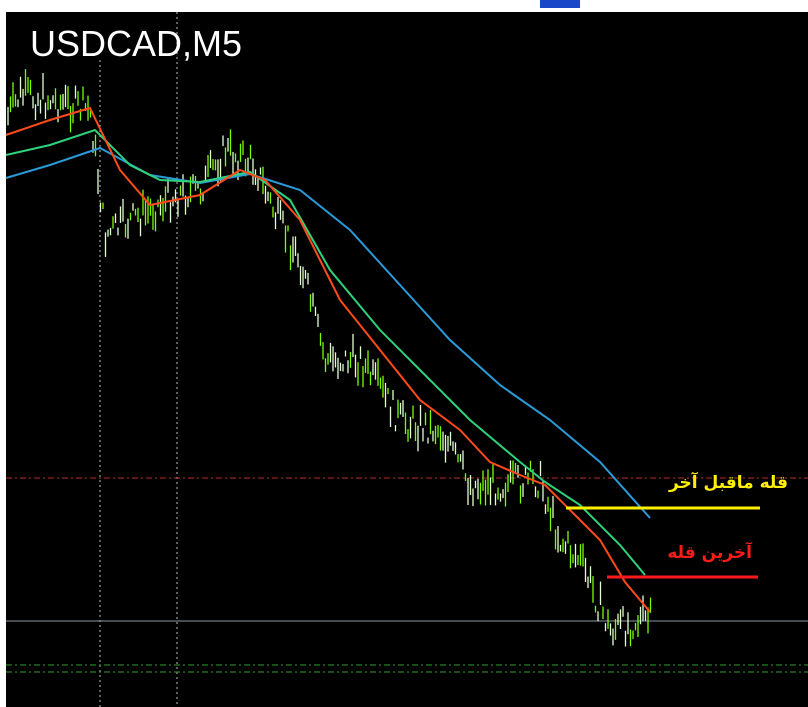 The image size is (808, 707). I want to click on cropped-heading, so click(560, 4).